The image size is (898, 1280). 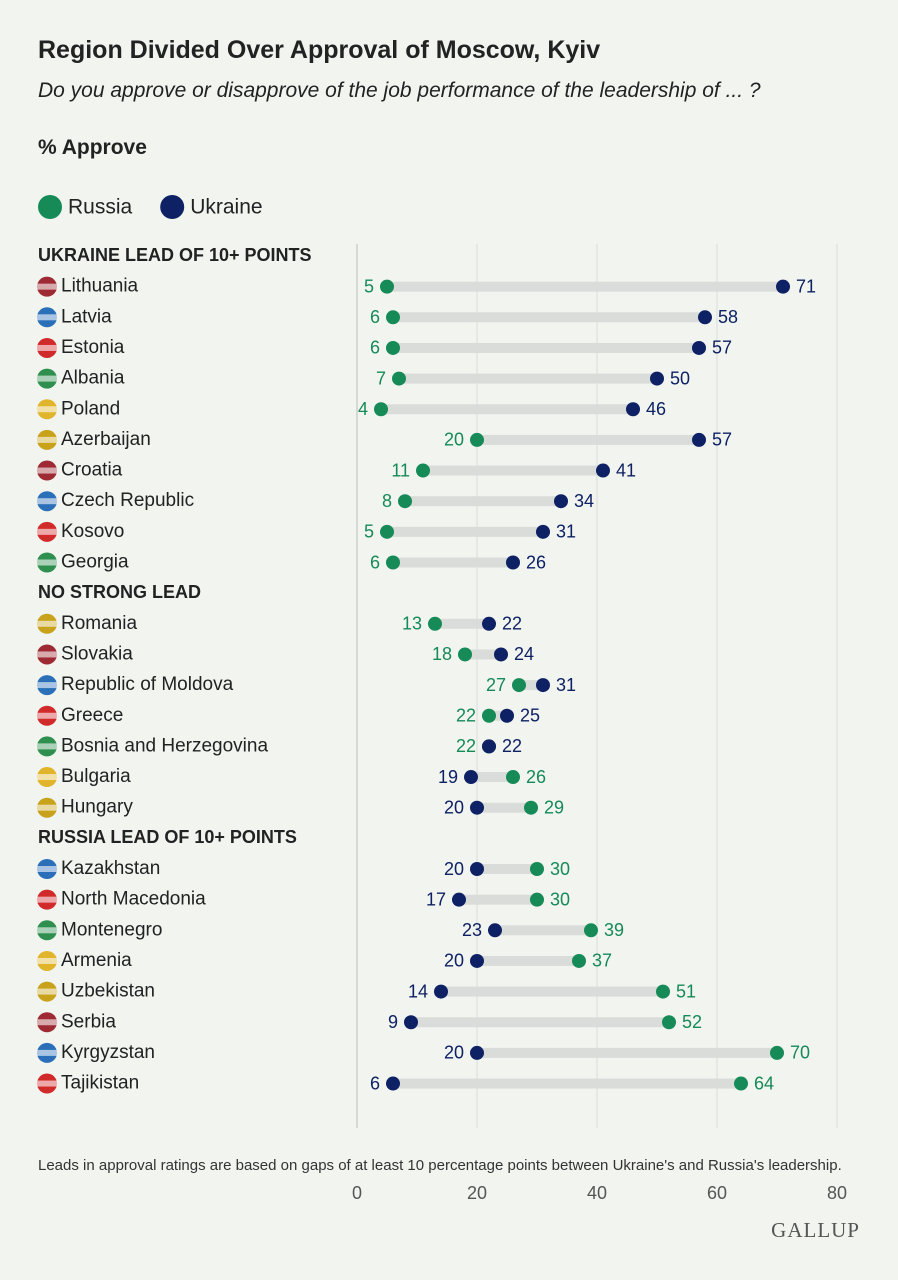 What do you see at coordinates (536, 777) in the screenshot?
I see `value-label: 26` at bounding box center [536, 777].